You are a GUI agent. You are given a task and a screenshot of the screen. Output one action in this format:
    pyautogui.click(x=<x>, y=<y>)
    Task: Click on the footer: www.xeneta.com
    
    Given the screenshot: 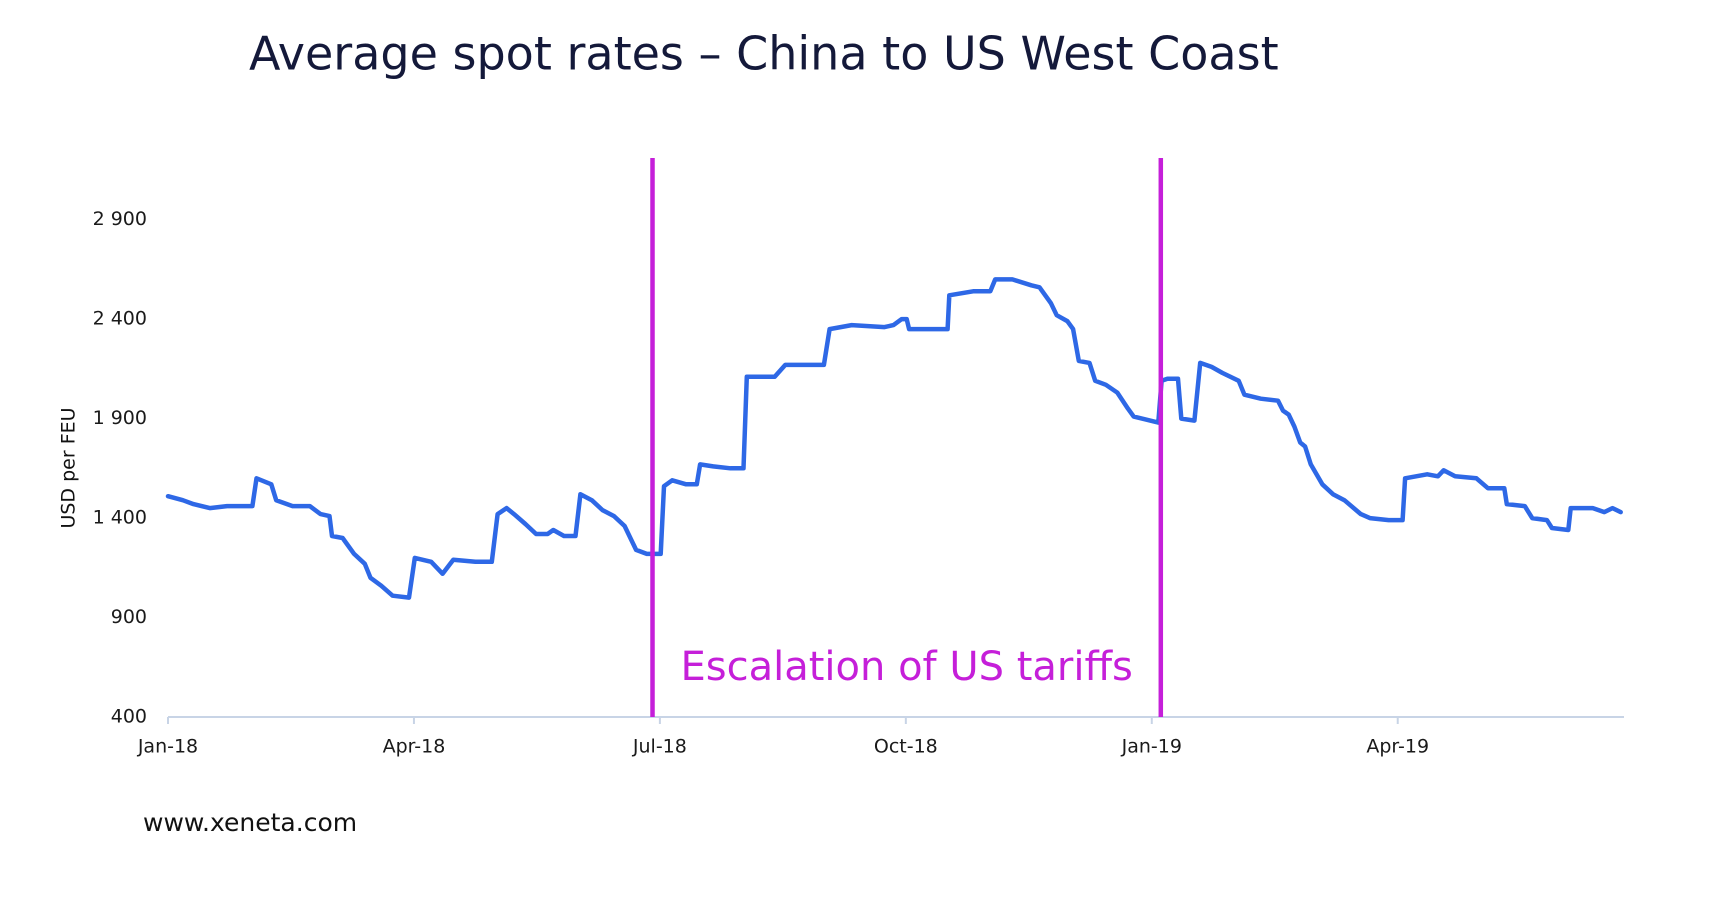 What is the action you would take?
    pyautogui.click(x=250, y=822)
    